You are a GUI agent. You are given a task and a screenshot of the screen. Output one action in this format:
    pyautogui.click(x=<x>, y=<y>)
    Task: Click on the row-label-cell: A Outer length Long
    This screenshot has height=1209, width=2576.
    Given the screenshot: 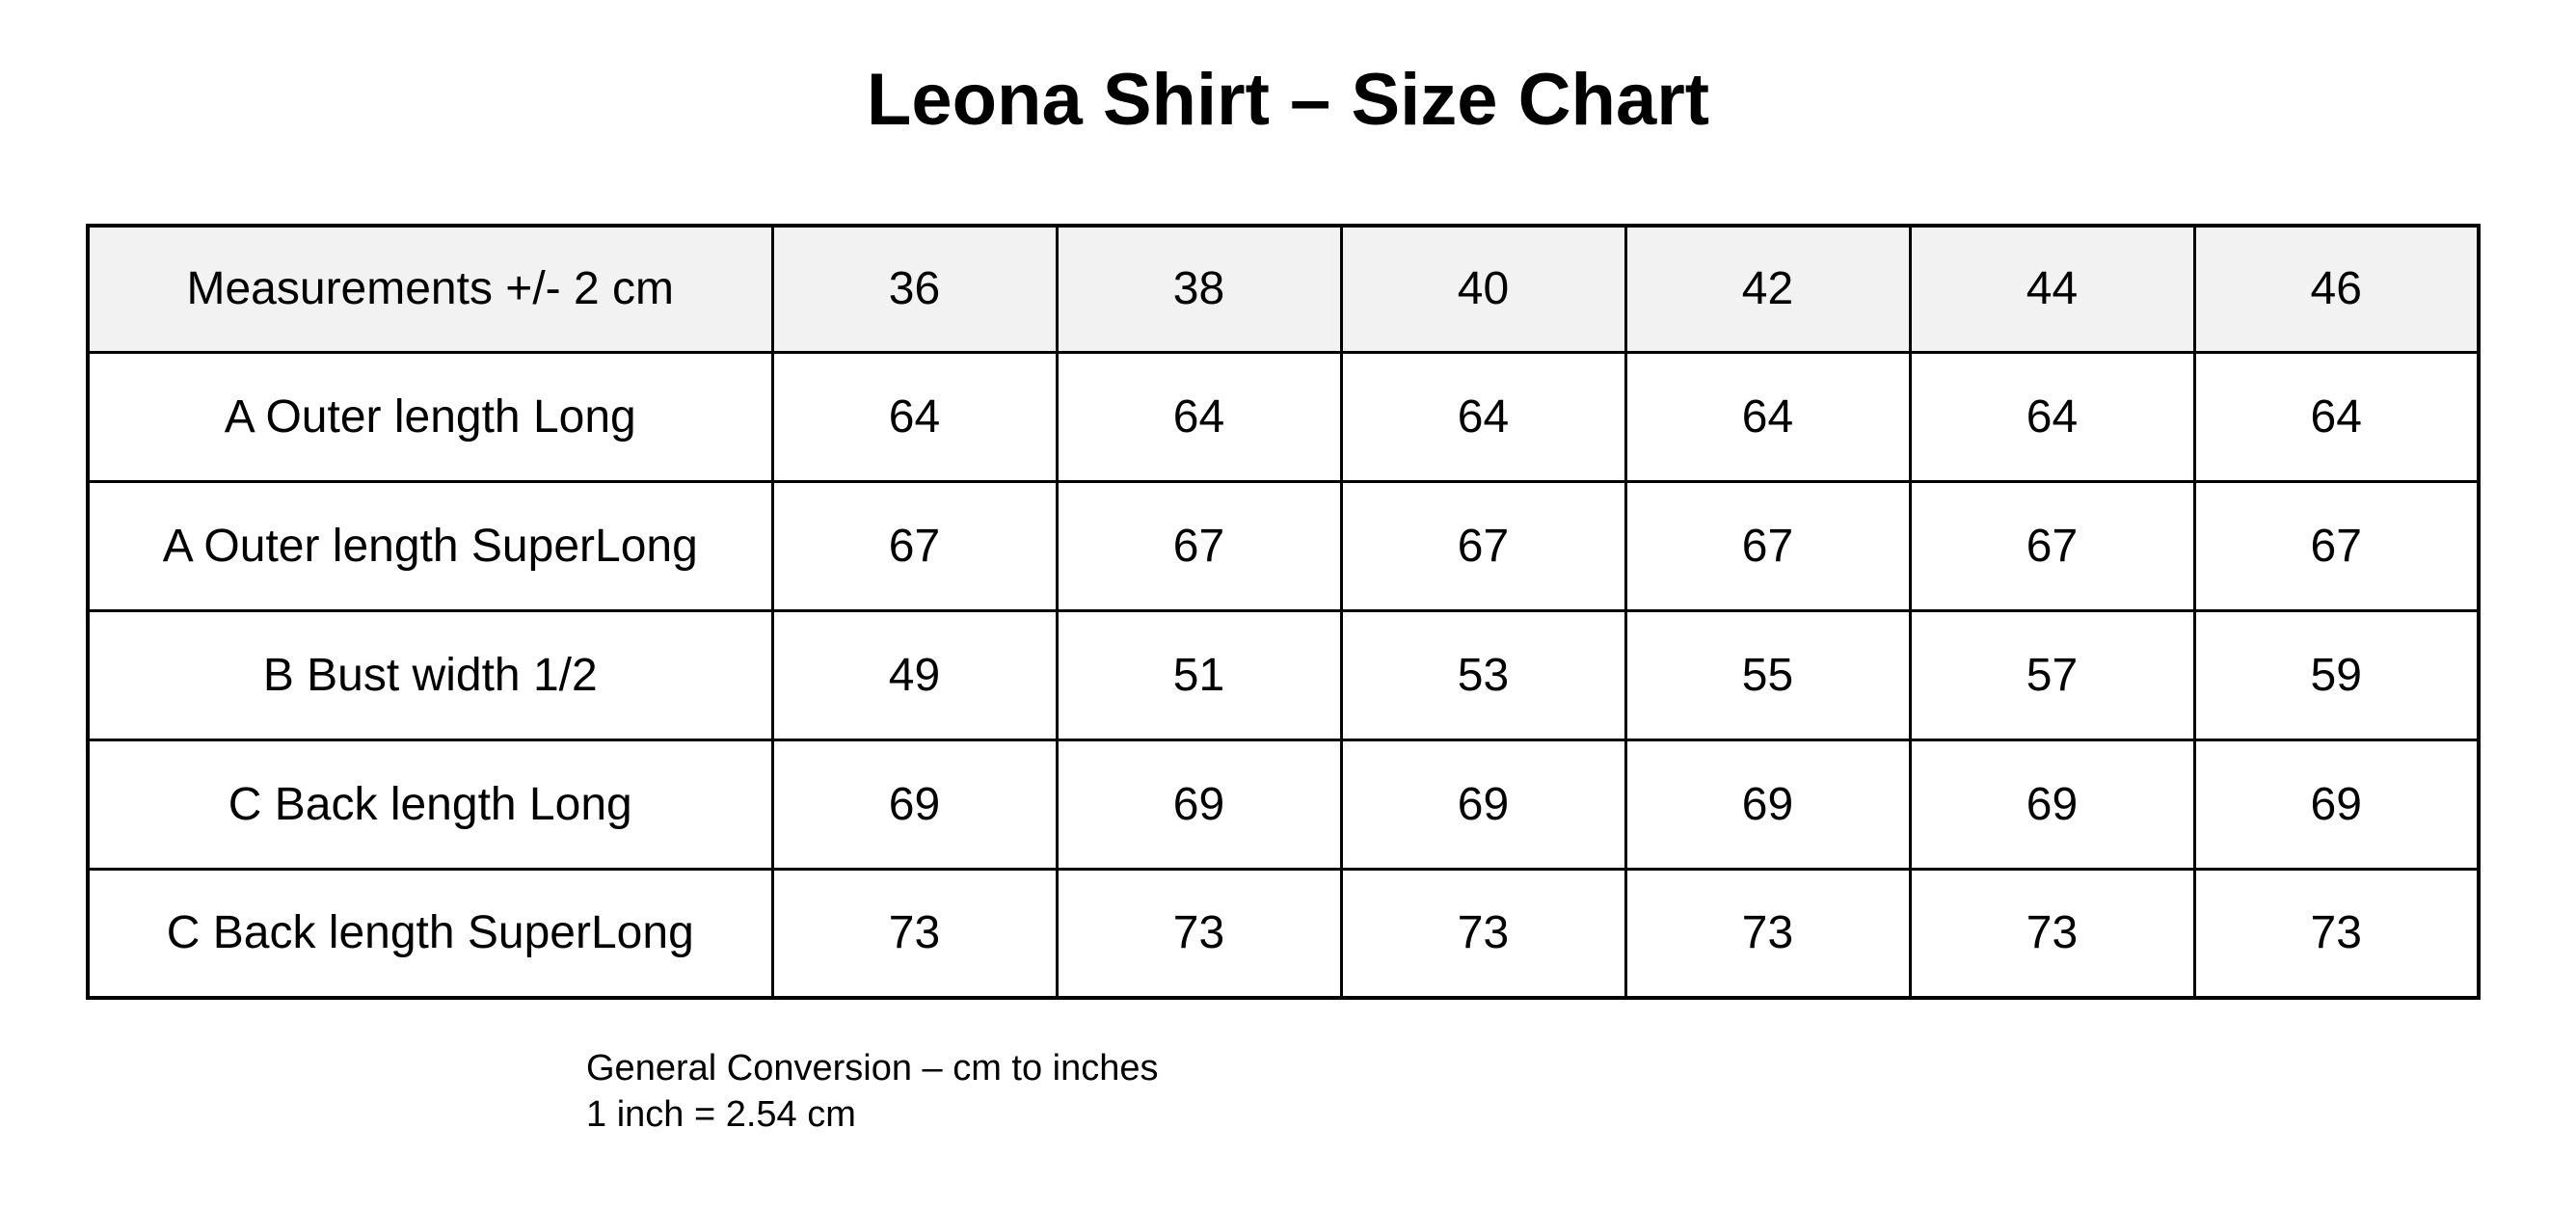 What is the action you would take?
    pyautogui.click(x=430, y=416)
    